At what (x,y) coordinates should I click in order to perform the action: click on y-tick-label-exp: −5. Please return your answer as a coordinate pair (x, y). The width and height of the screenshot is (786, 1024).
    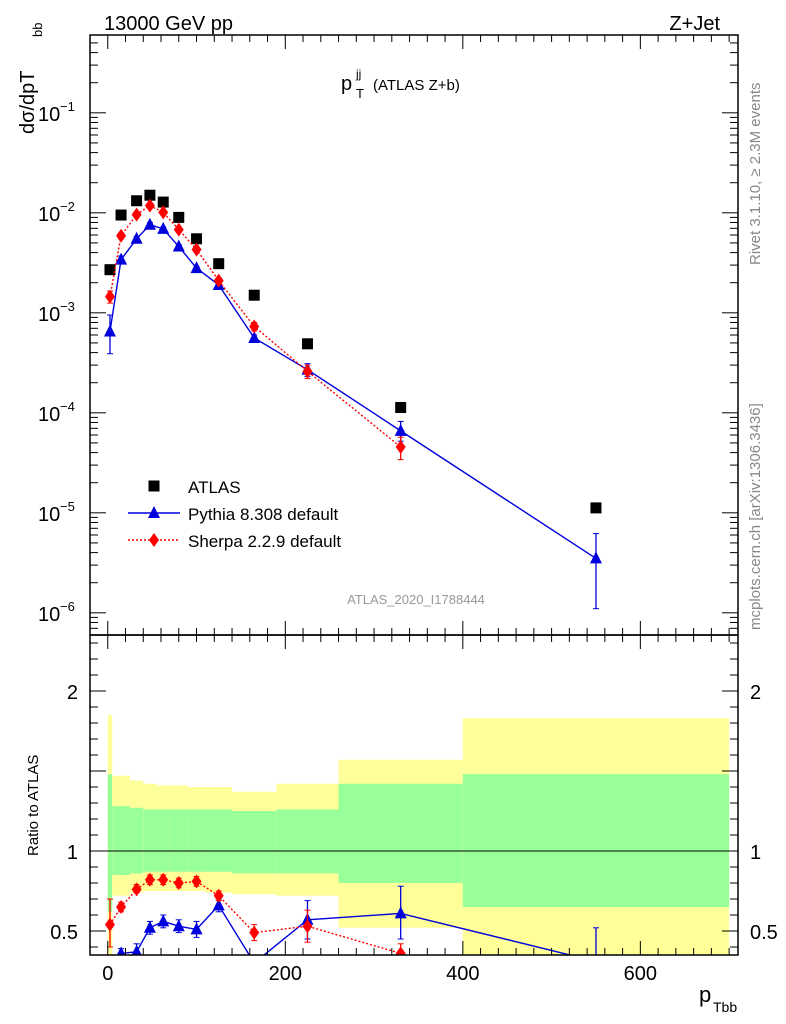
    Looking at the image, I should click on (67, 506).